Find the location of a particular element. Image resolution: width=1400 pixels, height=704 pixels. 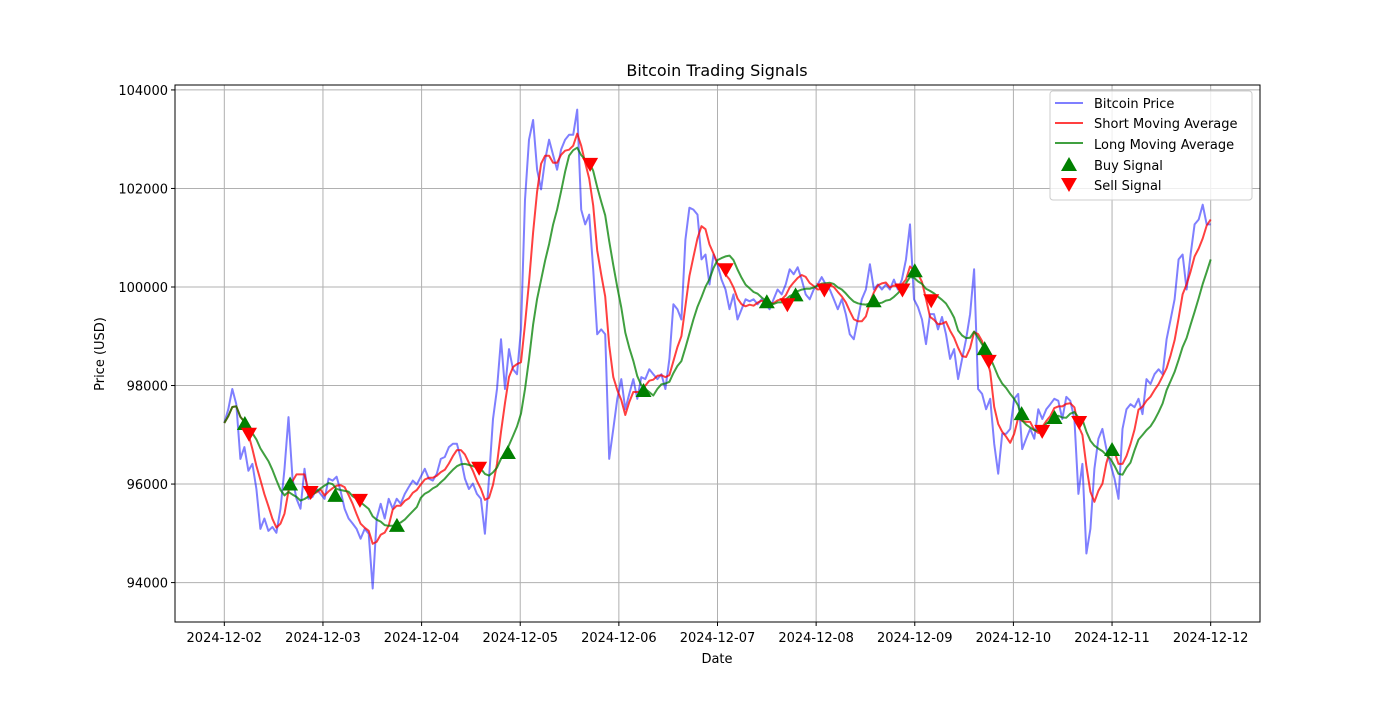

x-tick-label: 2024-12-03 is located at coordinates (323, 638).